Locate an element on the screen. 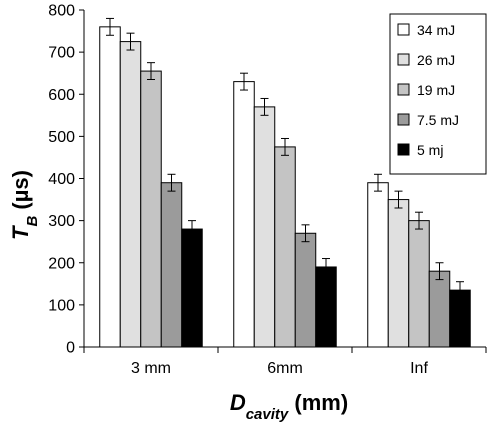 This screenshot has height=423, width=500. y-tick-label: 500 is located at coordinates (61, 137).